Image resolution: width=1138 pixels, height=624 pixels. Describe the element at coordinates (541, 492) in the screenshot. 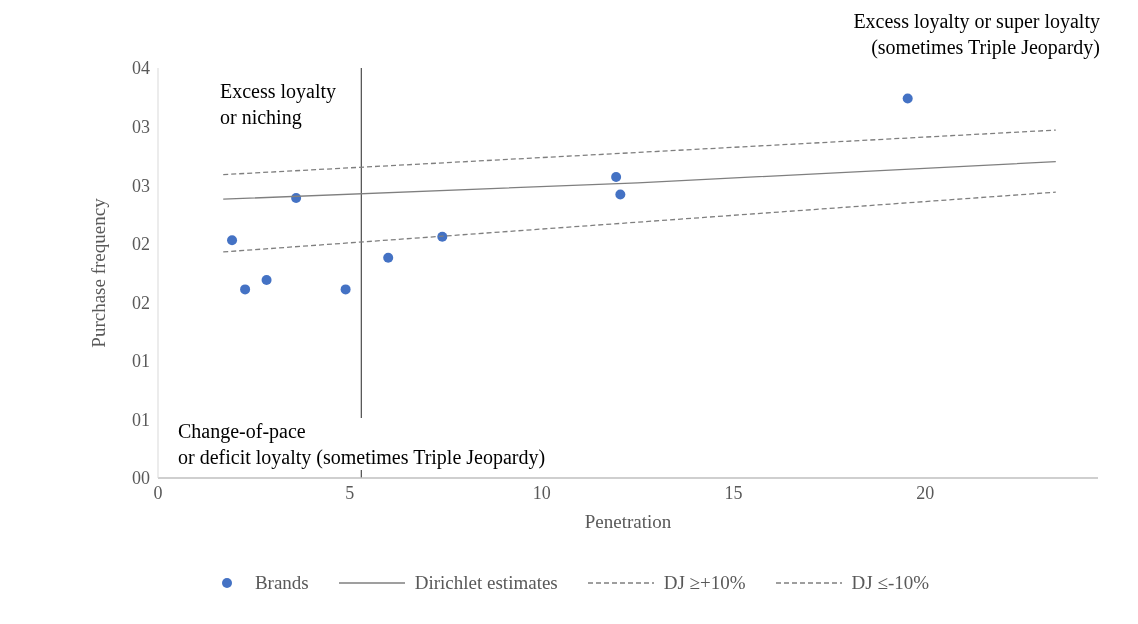

I see `x-tick-label: 10` at that location.